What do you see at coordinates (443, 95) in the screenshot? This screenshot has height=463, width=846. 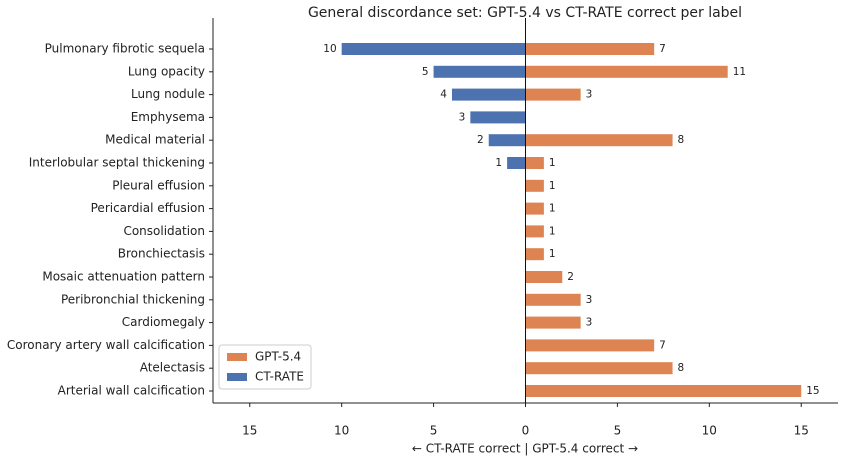 I see `data-label: 4` at bounding box center [443, 95].